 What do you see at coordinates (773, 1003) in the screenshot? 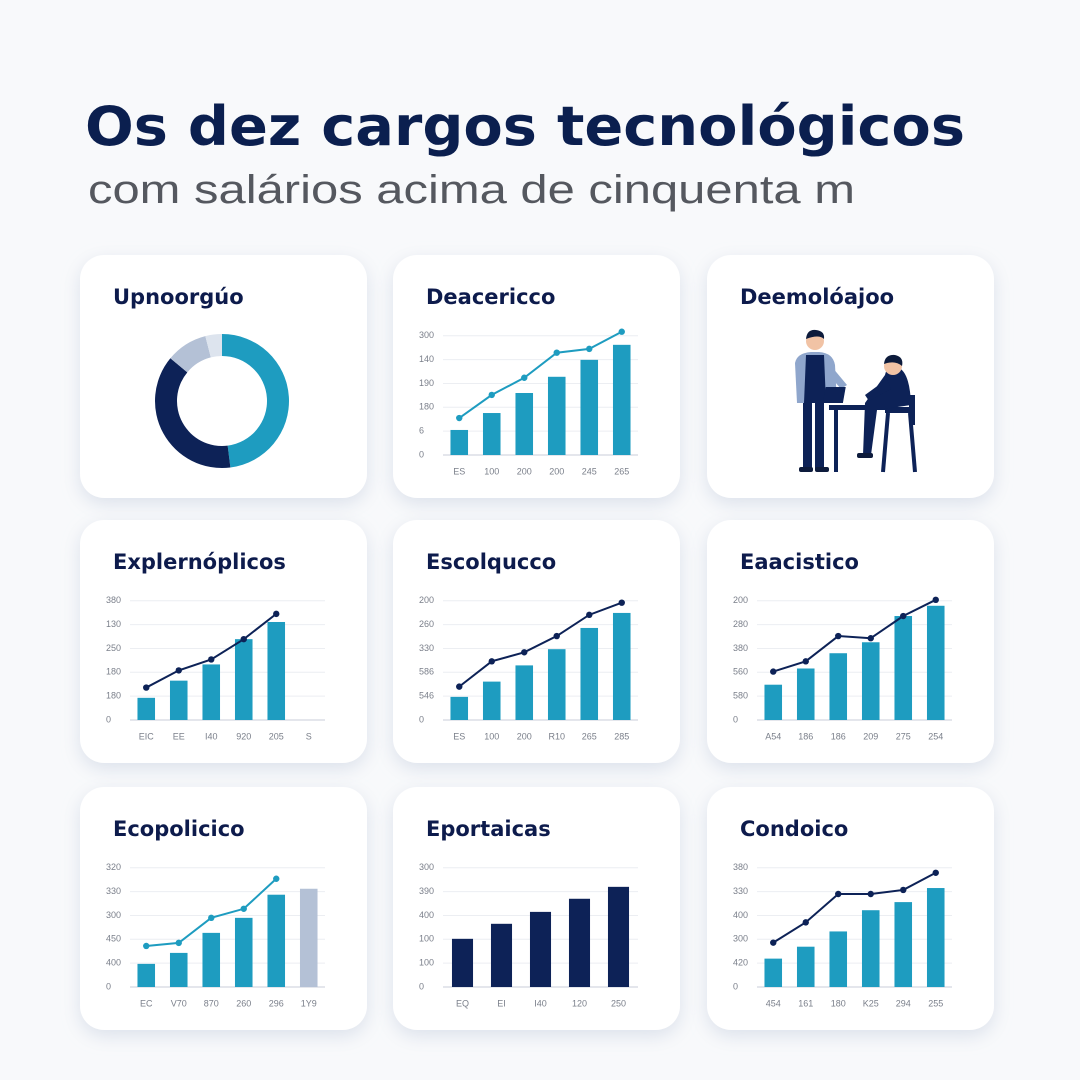
I see `x-tick-label: 454` at bounding box center [773, 1003].